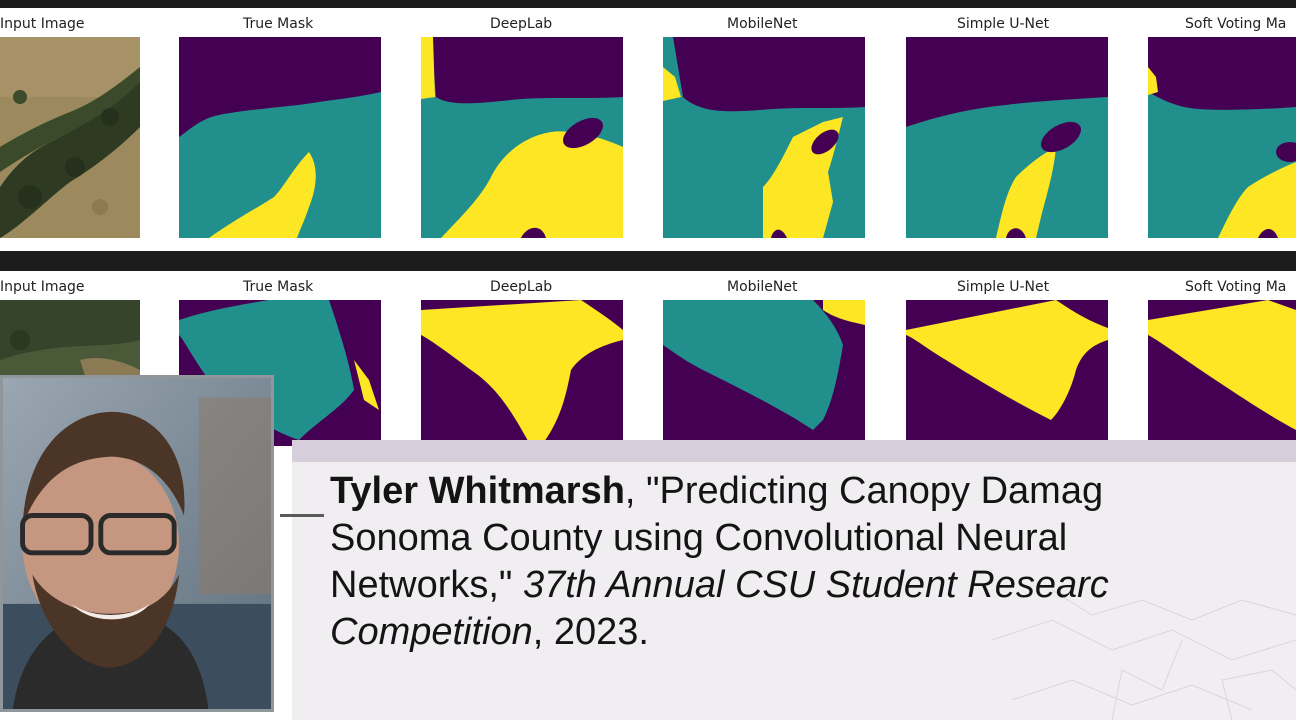  What do you see at coordinates (477, 491) in the screenshot?
I see `author-name: Tyler Whitmarsh` at bounding box center [477, 491].